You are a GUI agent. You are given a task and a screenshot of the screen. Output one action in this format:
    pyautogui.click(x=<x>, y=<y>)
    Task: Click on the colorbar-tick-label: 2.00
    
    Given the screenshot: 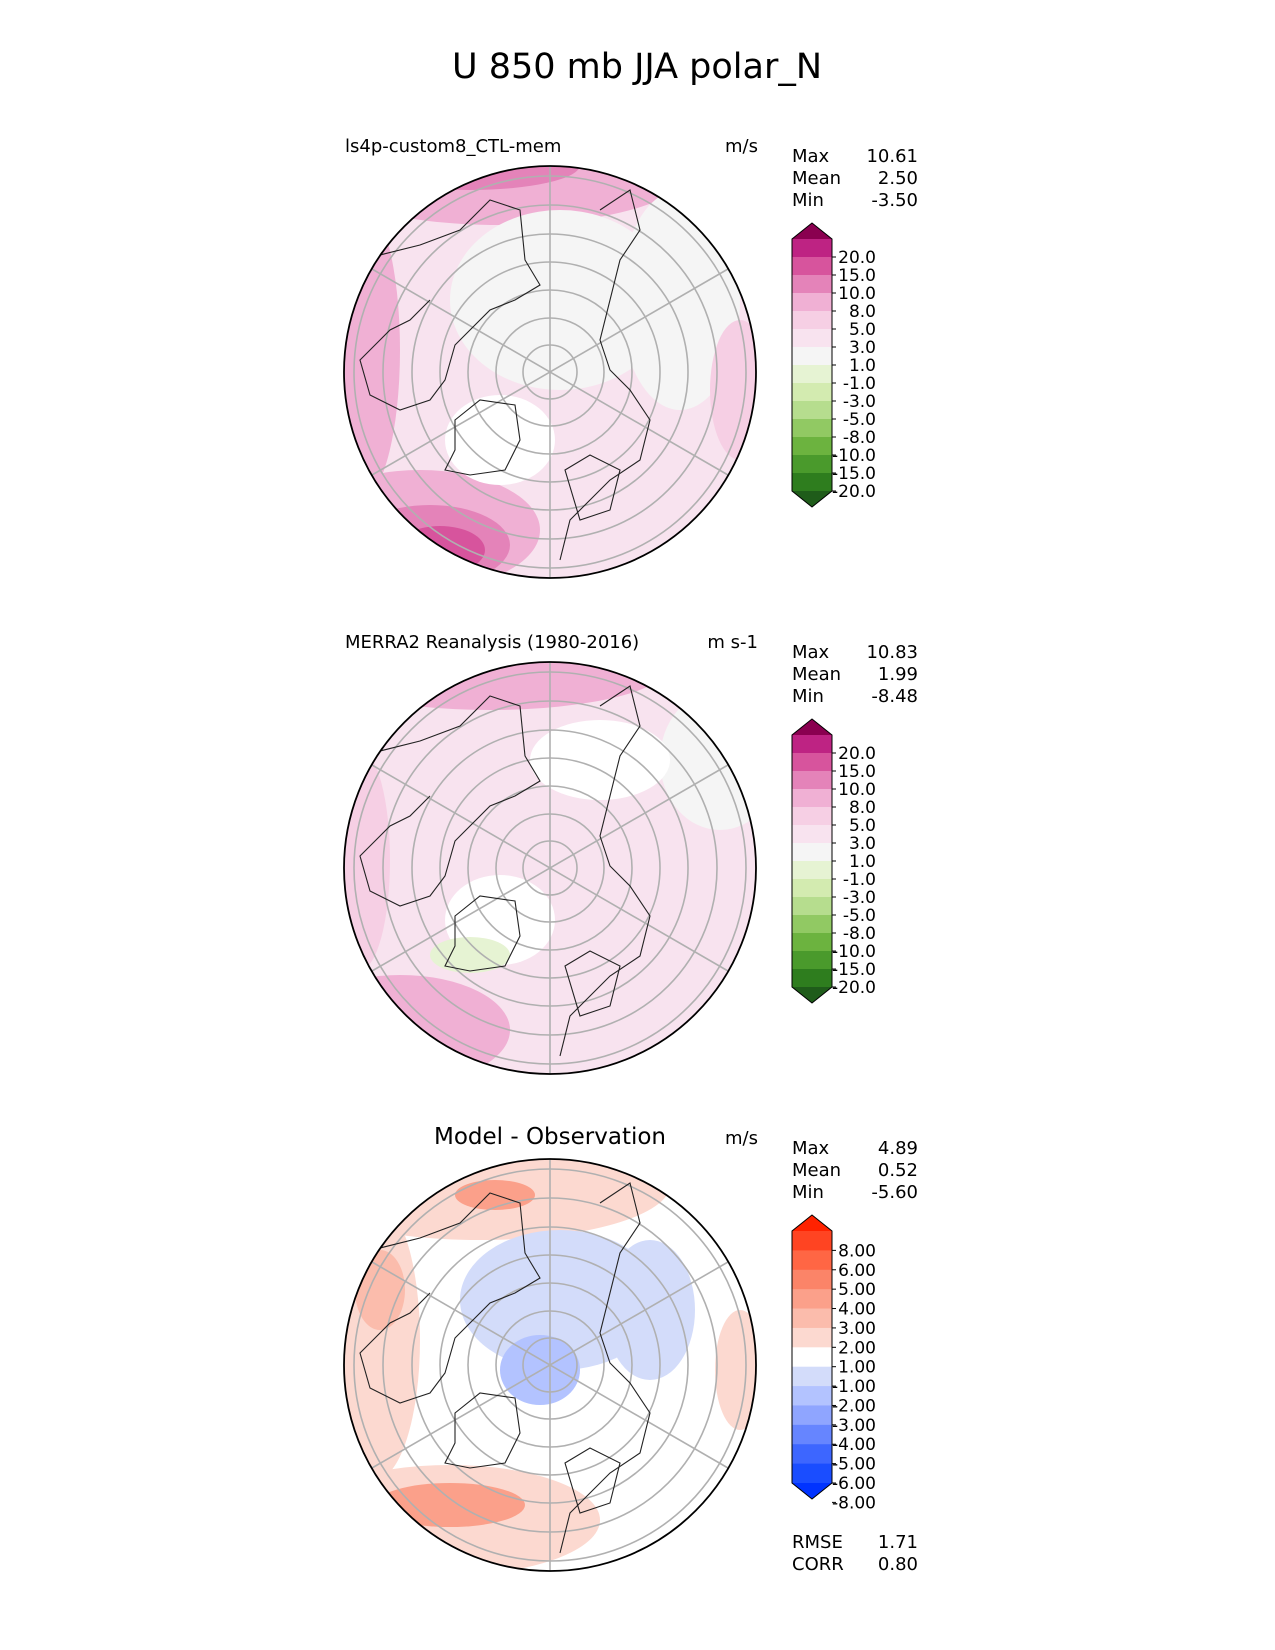 What is the action you would take?
    pyautogui.click(x=857, y=1348)
    